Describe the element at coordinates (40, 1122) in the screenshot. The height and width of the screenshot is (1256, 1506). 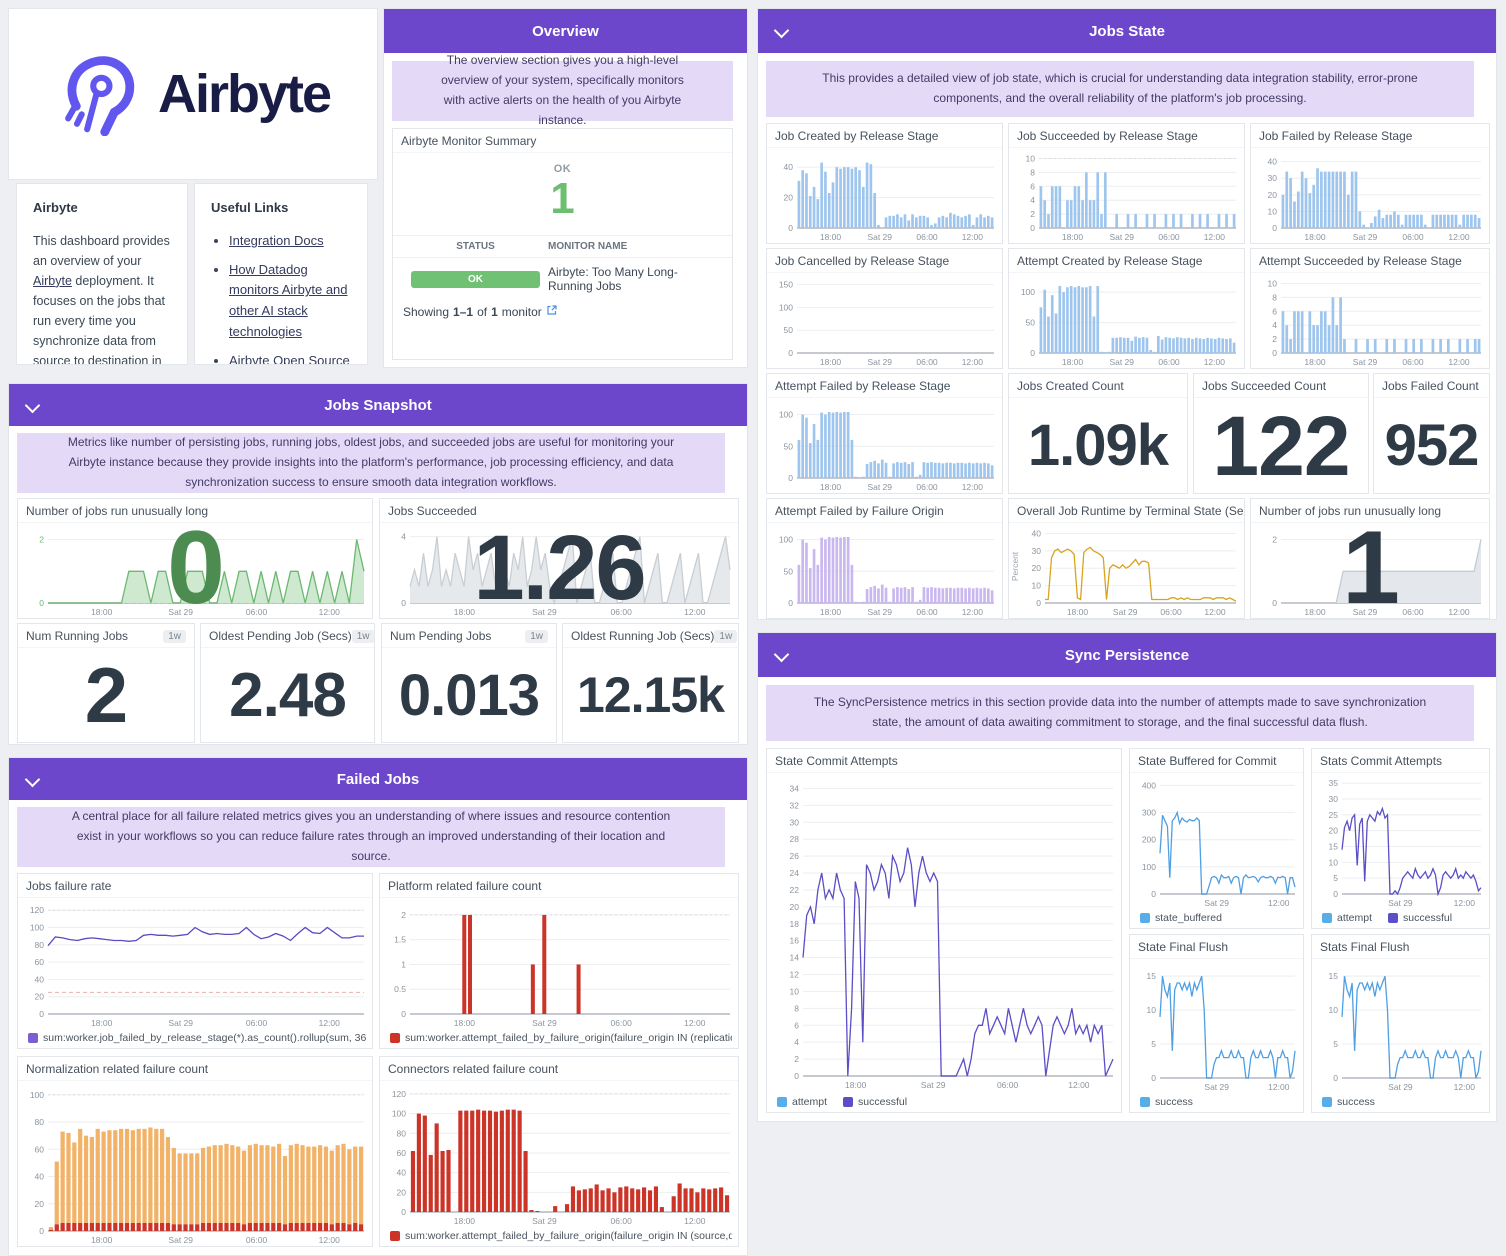
I see `svg-text: 80` at that location.